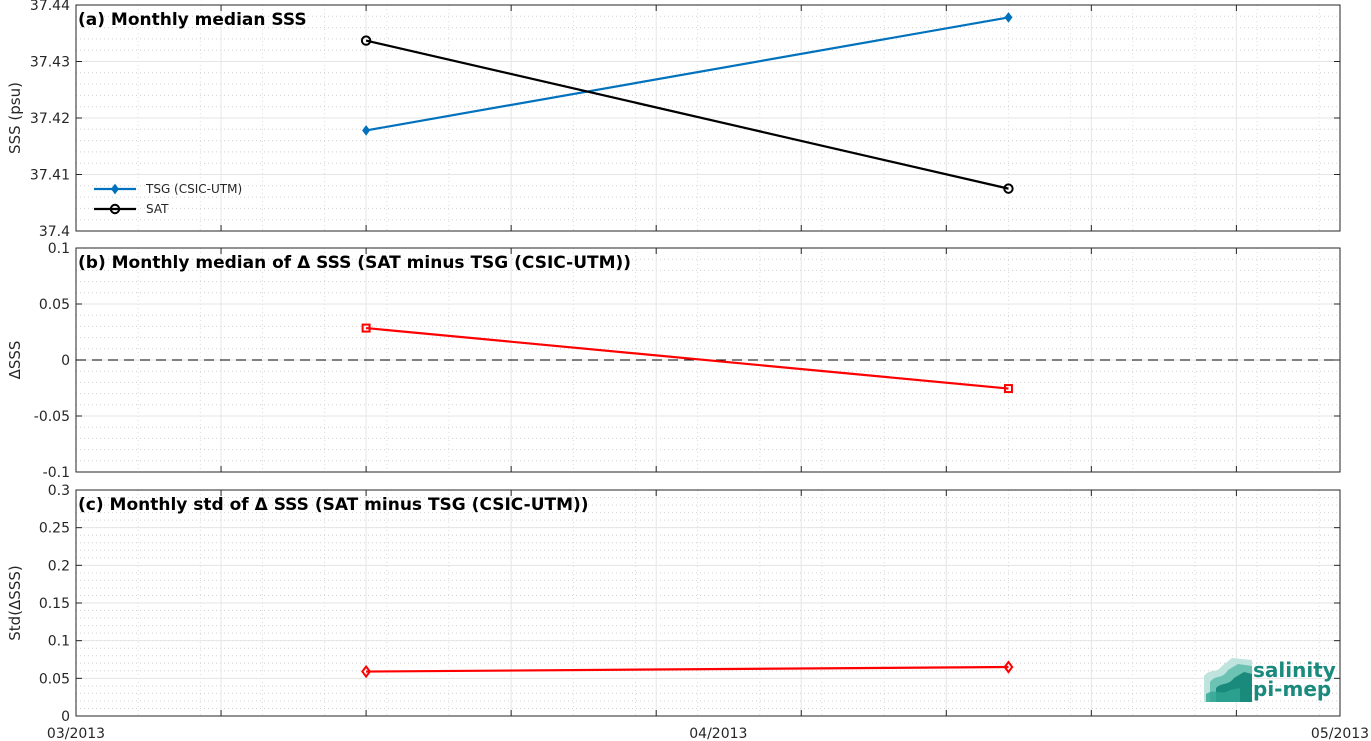 This screenshot has width=1371, height=741. Describe the element at coordinates (15, 118) in the screenshot. I see `y-axis-label: SSS (psu)` at that location.